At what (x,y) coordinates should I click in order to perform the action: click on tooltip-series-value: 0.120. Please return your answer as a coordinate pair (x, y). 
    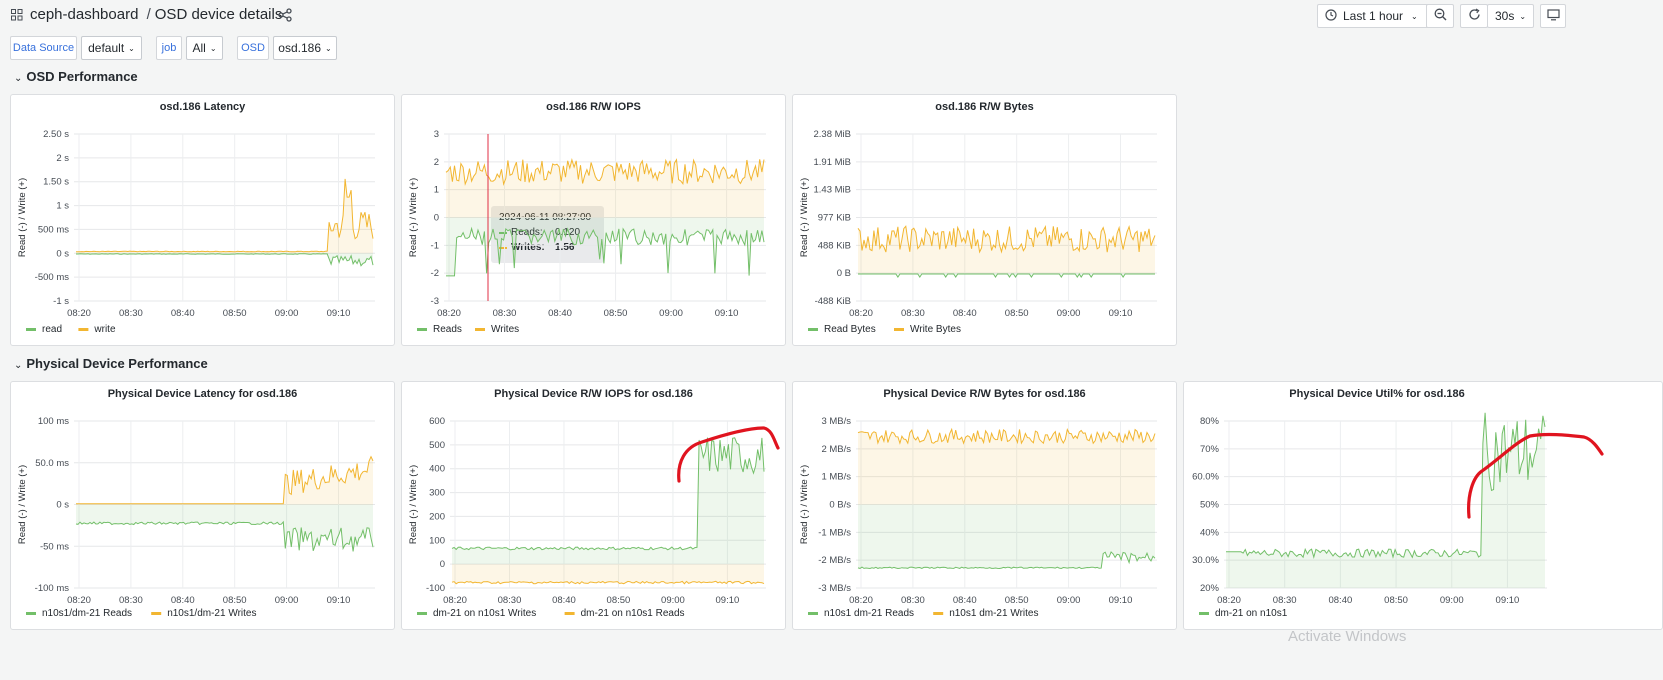
    Looking at the image, I should click on (568, 232).